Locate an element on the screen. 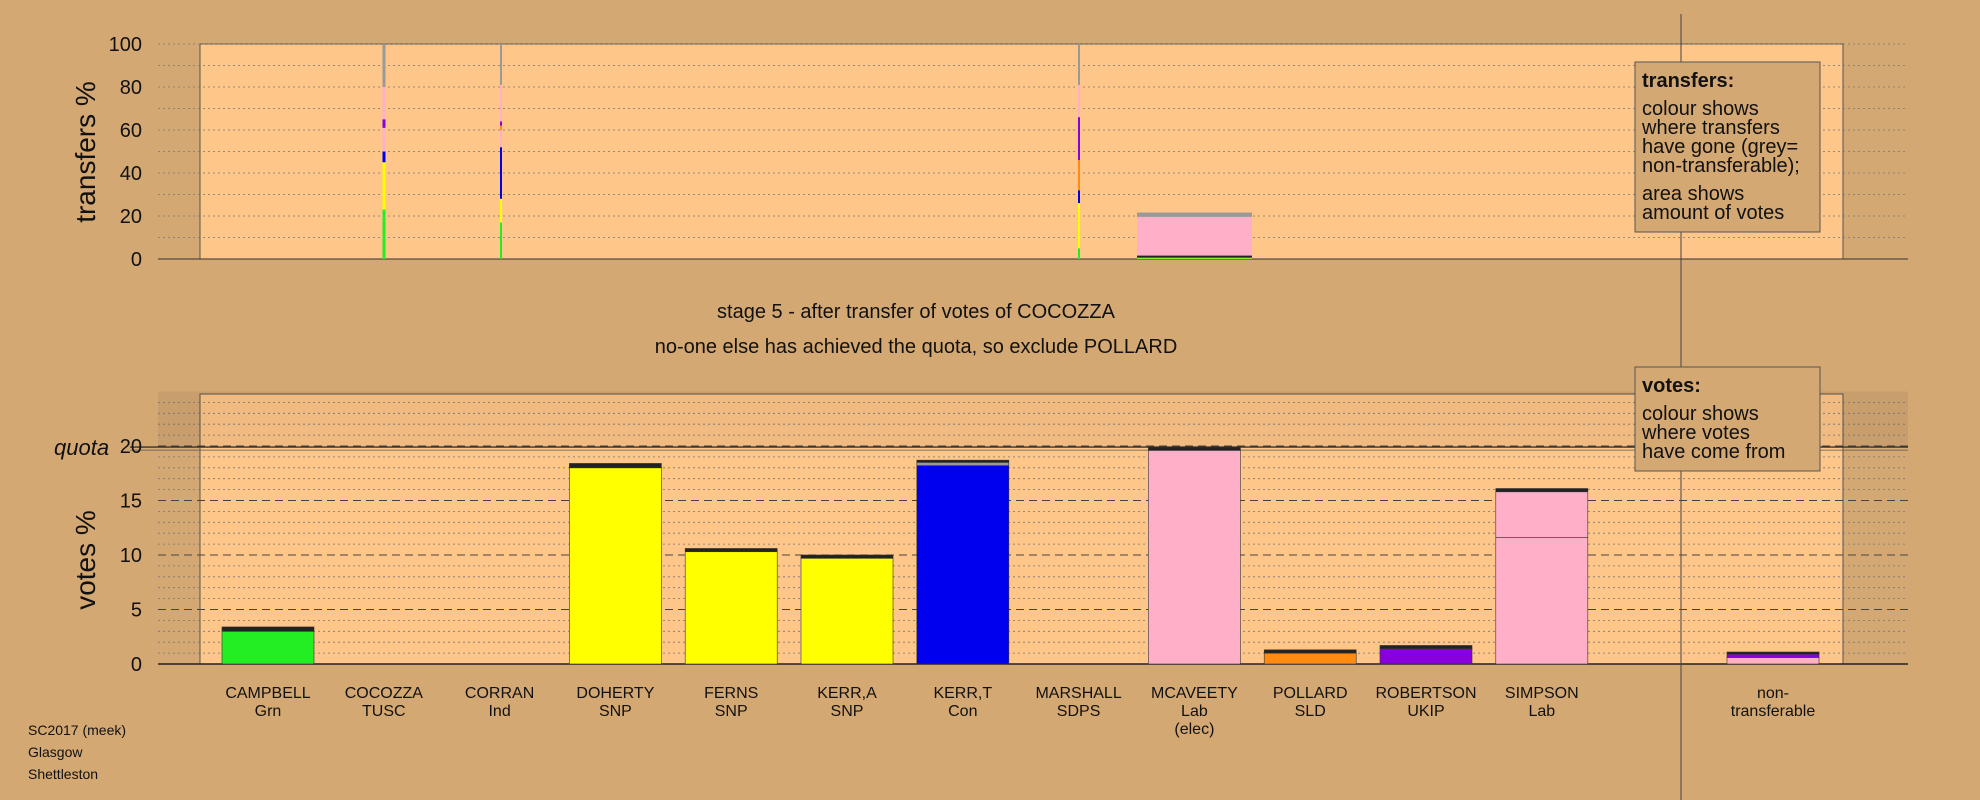  transfers-axis-title: transfers % is located at coordinates (85, 152).